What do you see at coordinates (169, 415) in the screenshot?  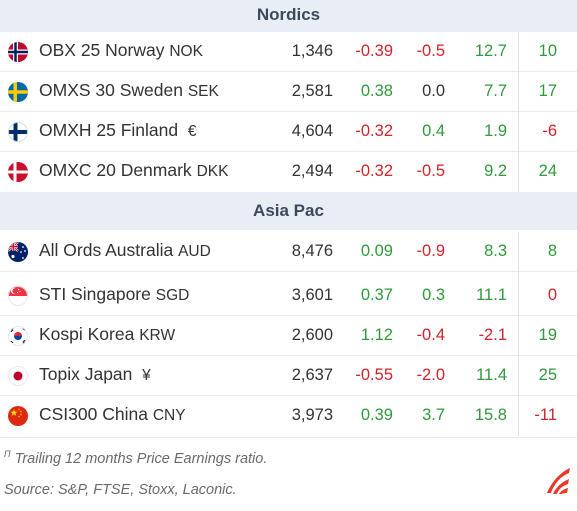 I see `currency-label: CNY` at bounding box center [169, 415].